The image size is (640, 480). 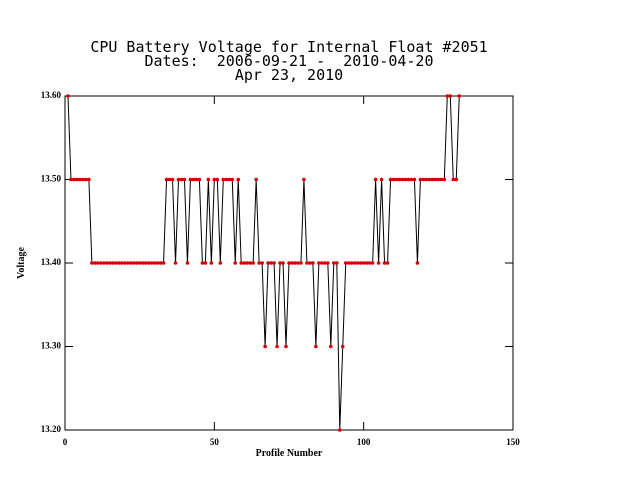 What do you see at coordinates (51, 179) in the screenshot?
I see `y-tick-label: 13.50` at bounding box center [51, 179].